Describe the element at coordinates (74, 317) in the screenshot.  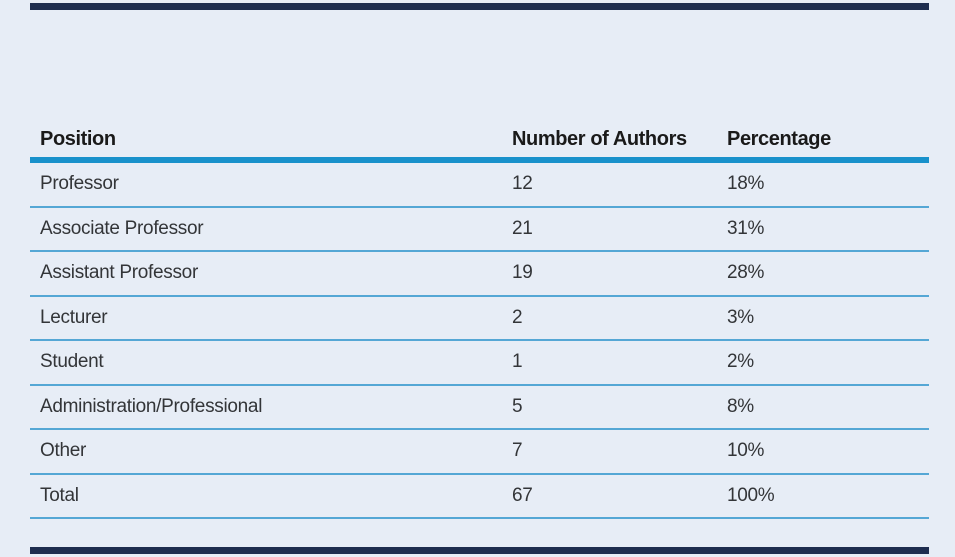
I see `cell-position: Lecturer` at that location.